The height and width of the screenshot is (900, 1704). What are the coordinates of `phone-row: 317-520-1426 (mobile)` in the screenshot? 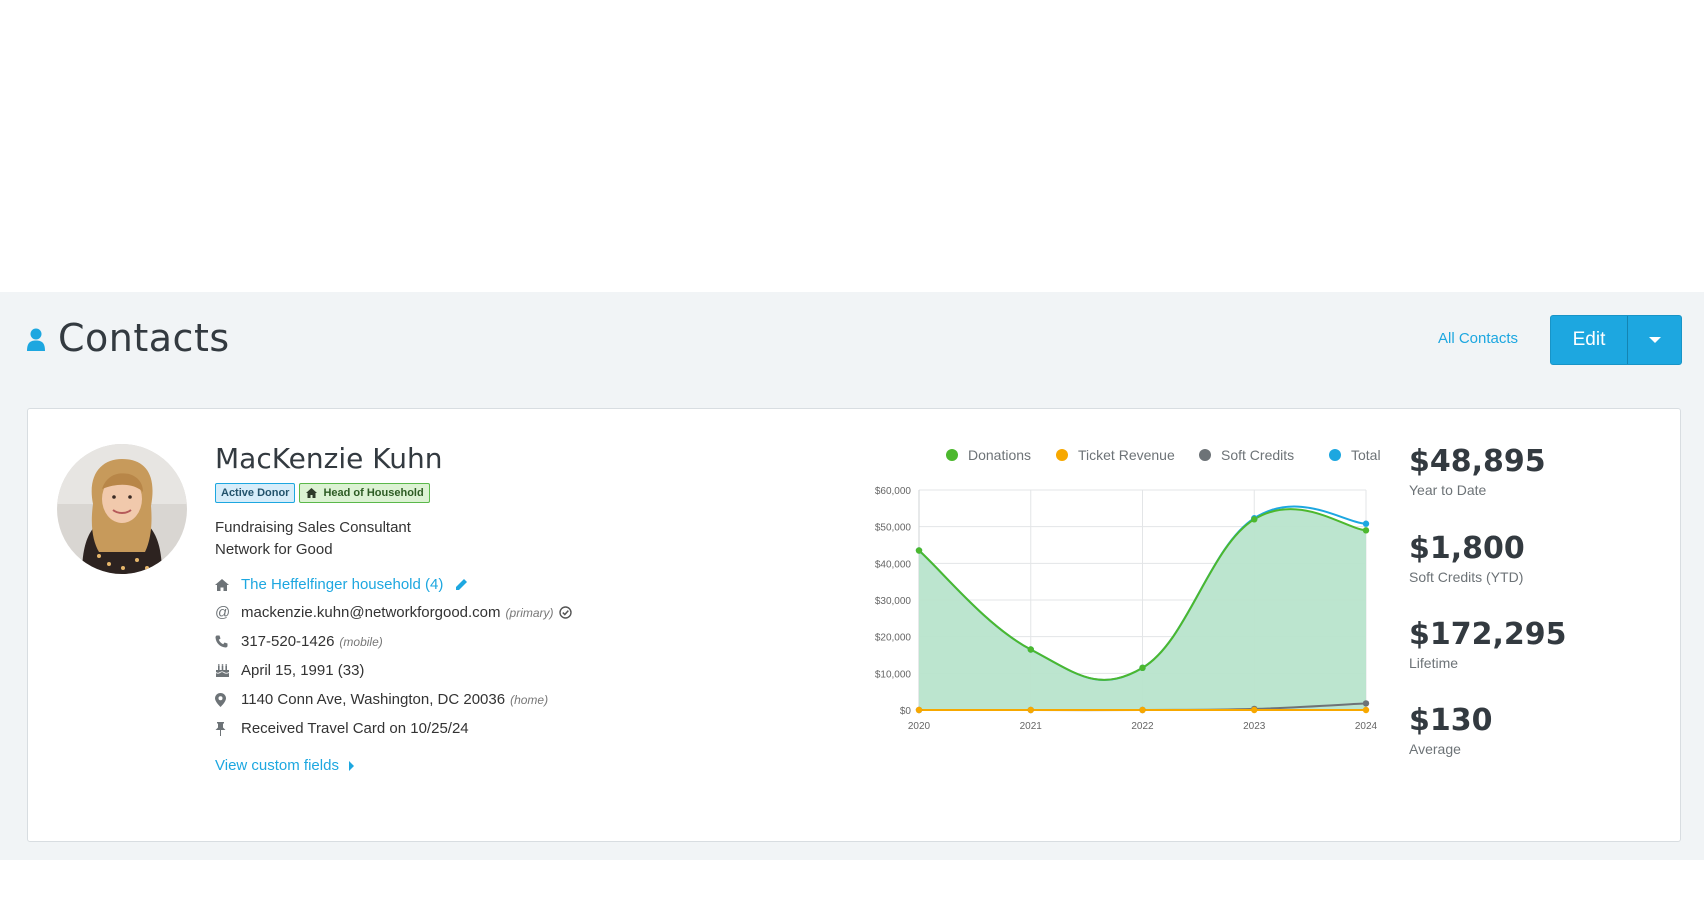 It's located at (299, 641).